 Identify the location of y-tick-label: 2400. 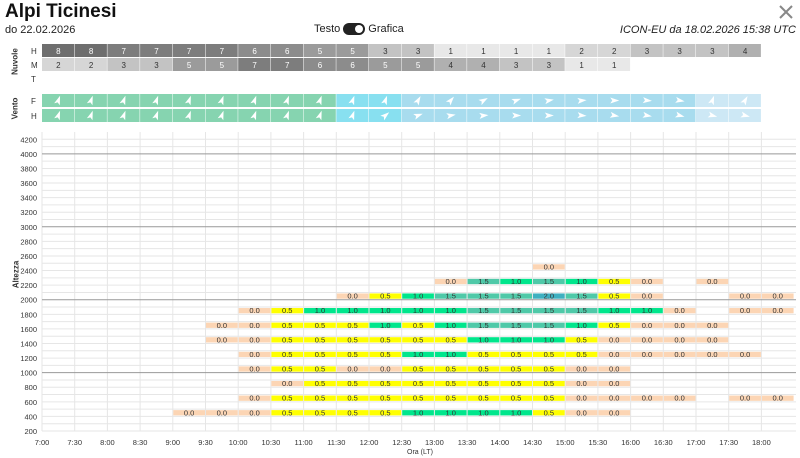
(28, 271).